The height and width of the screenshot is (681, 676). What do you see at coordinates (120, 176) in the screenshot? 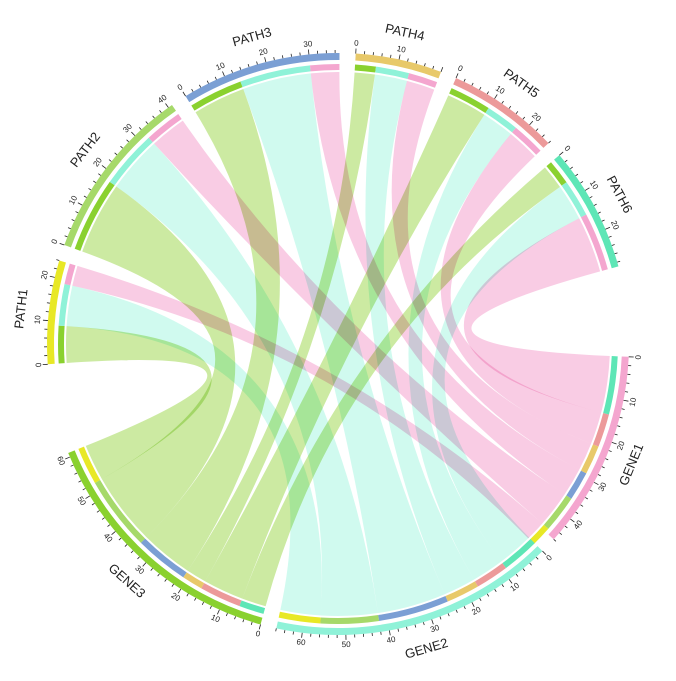
I see `sector-track-path2` at bounding box center [120, 176].